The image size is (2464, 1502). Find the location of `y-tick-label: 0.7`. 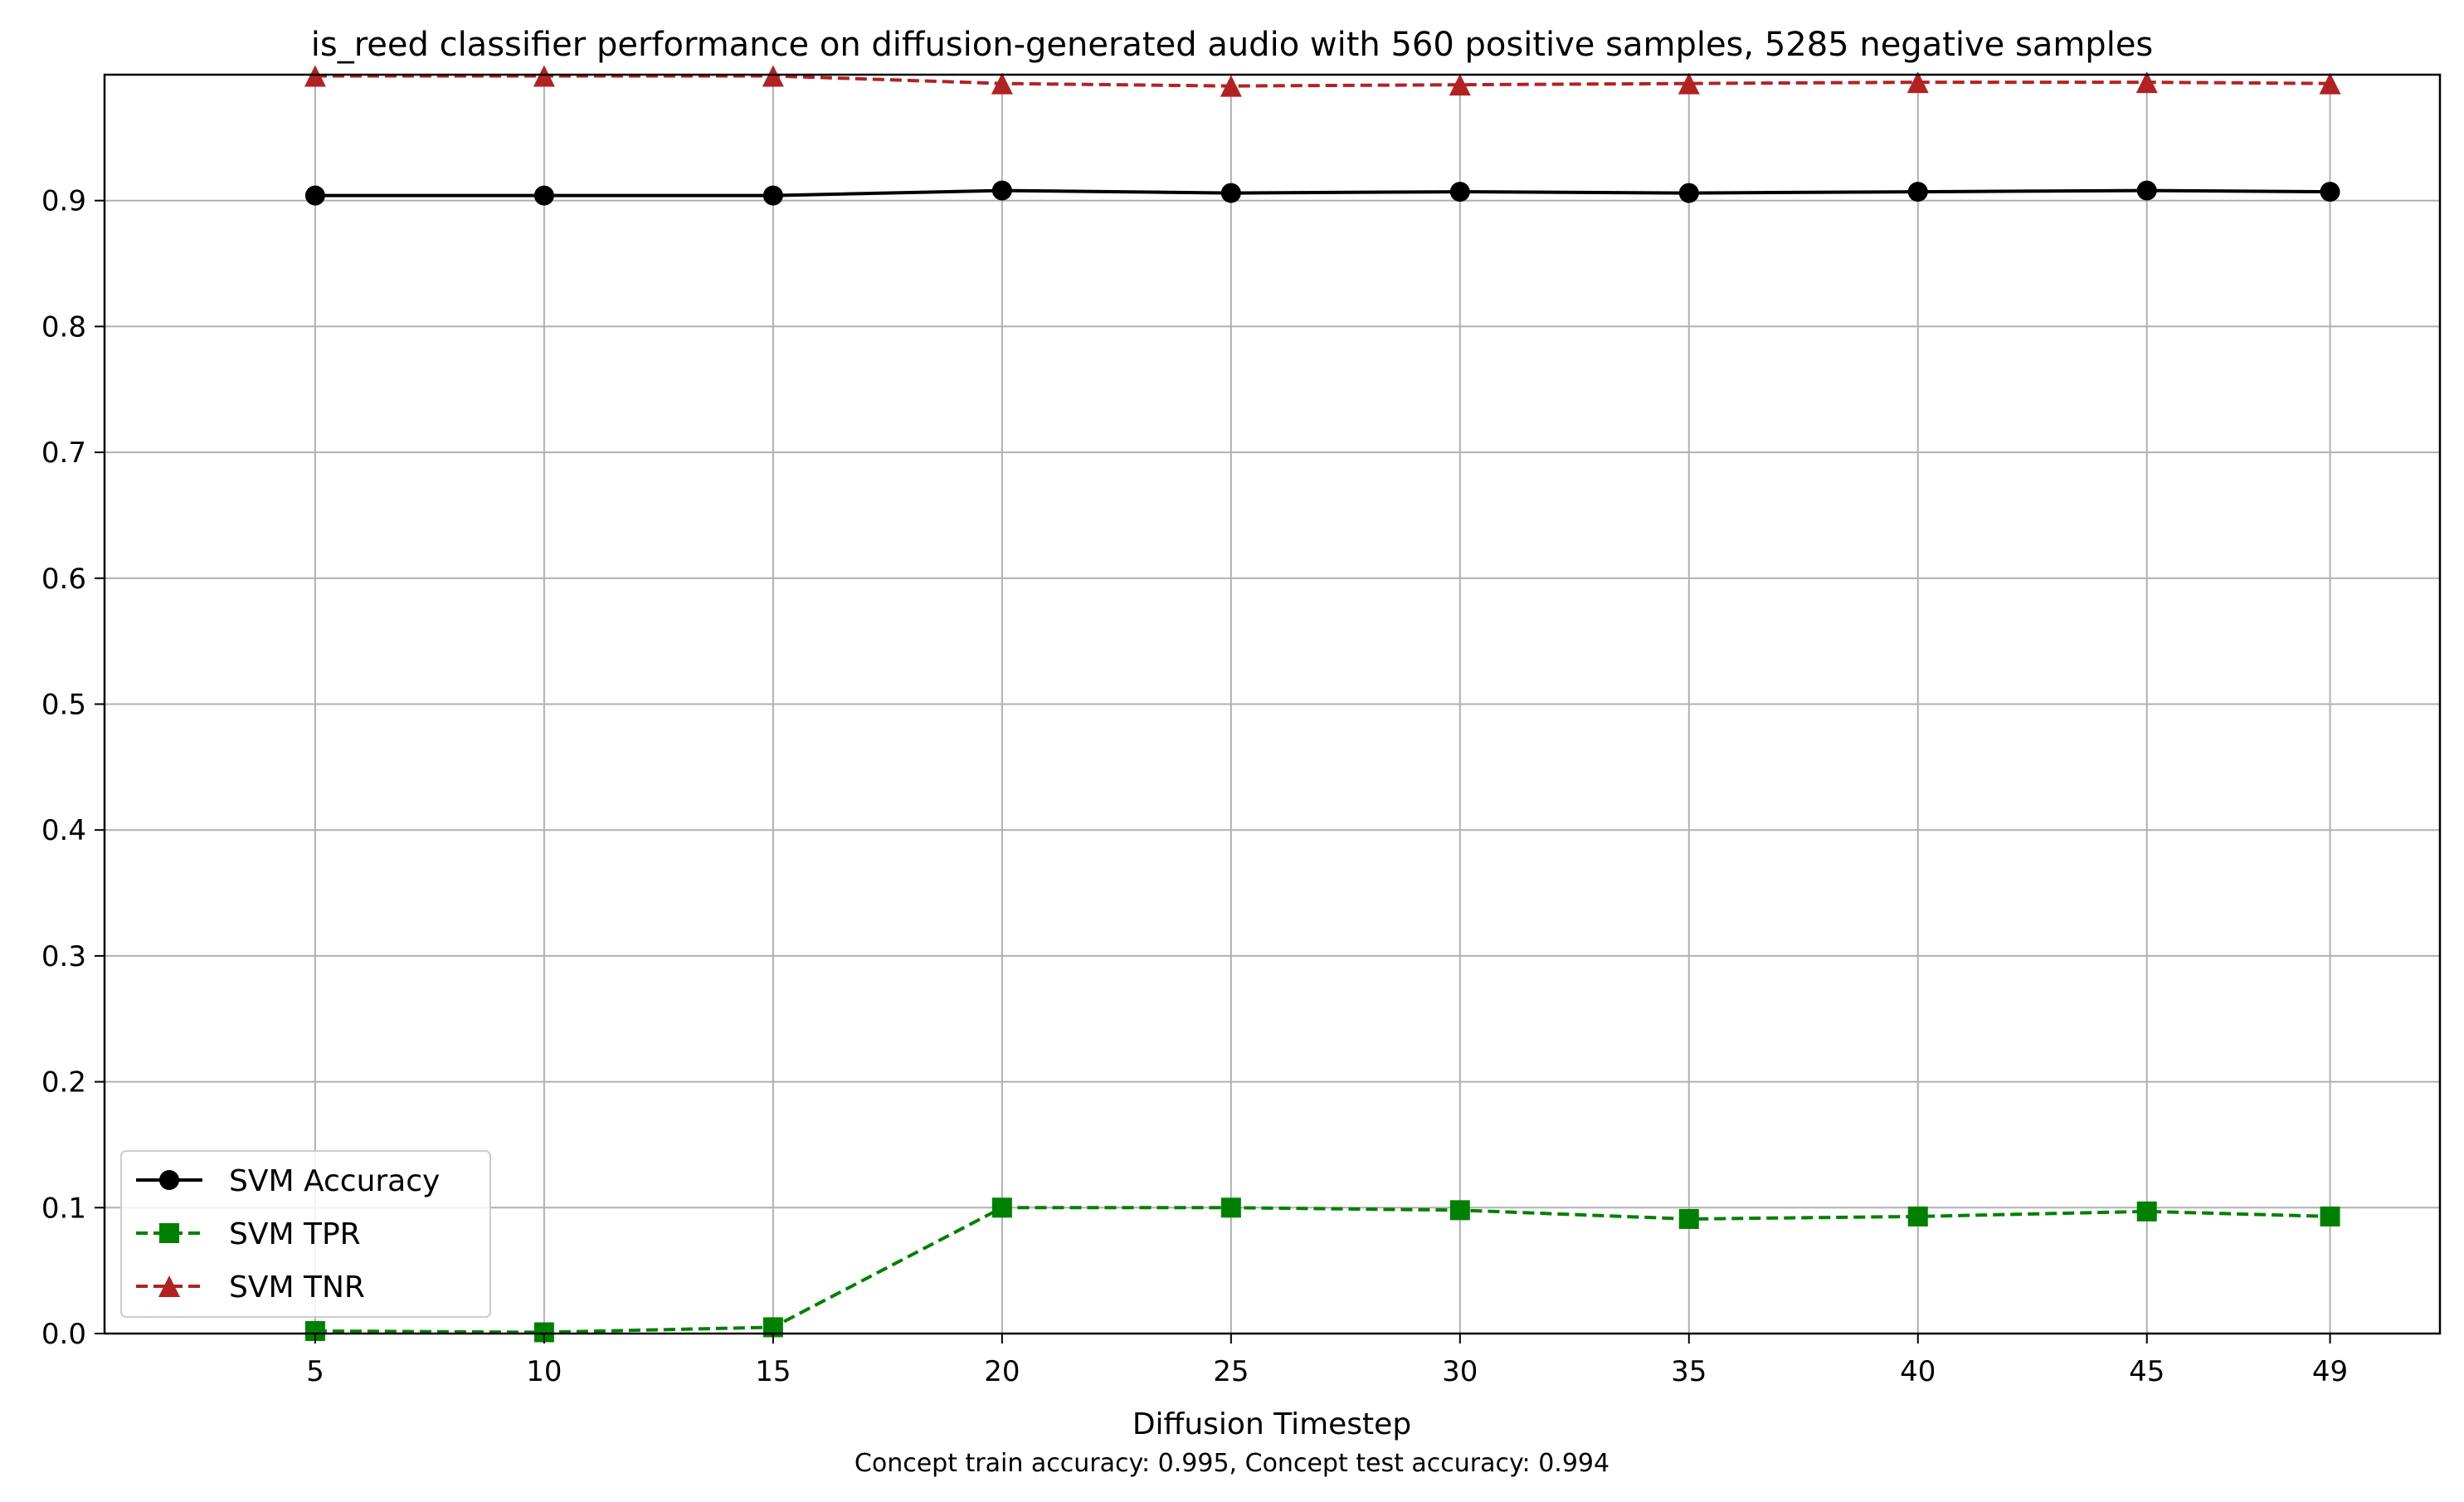

y-tick-label: 0.7 is located at coordinates (63, 453).